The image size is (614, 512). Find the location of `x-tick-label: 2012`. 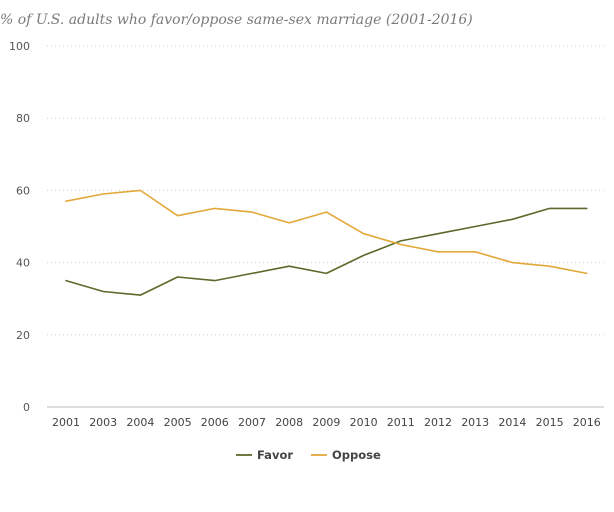

x-tick-label: 2012 is located at coordinates (438, 422).